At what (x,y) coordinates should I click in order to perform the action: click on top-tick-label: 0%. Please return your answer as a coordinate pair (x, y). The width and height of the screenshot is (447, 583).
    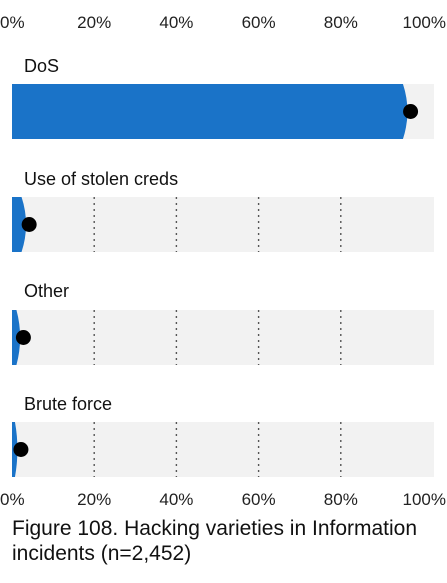
    Looking at the image, I should click on (12, 22).